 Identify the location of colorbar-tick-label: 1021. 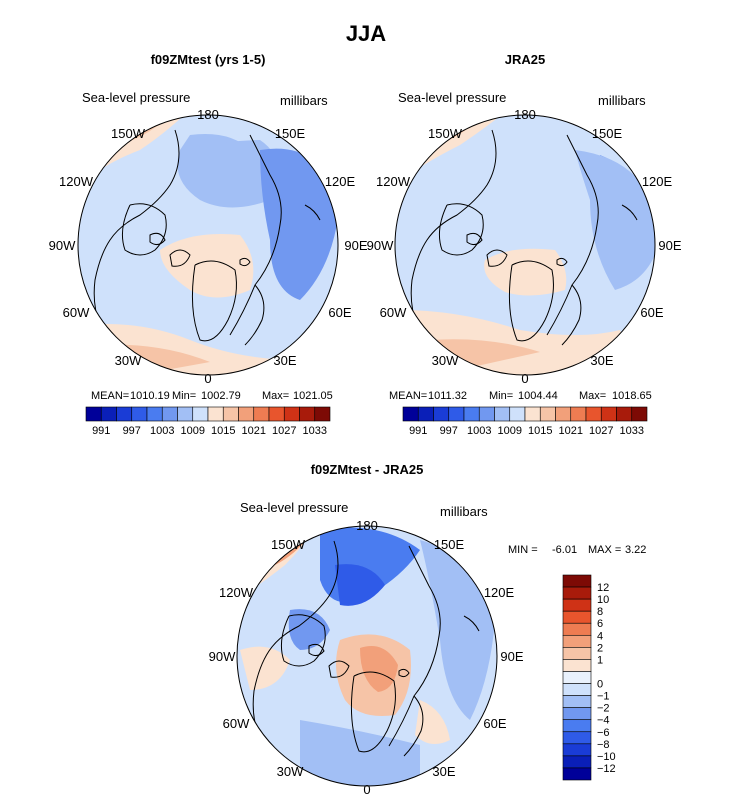
(254, 431).